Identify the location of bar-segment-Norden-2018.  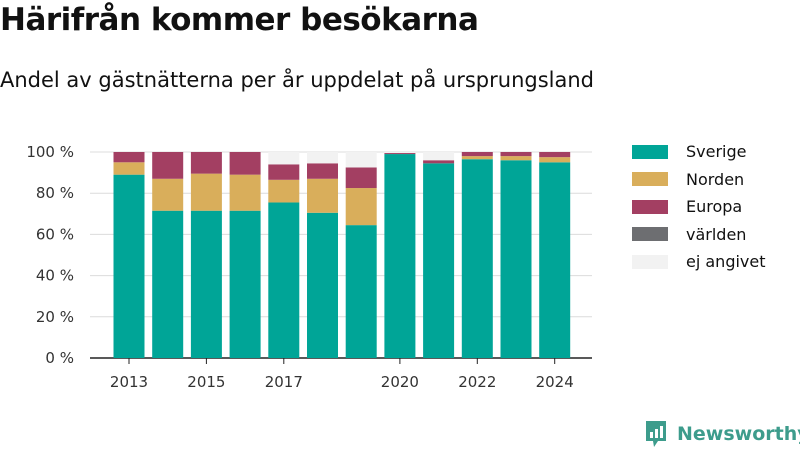
(322, 195).